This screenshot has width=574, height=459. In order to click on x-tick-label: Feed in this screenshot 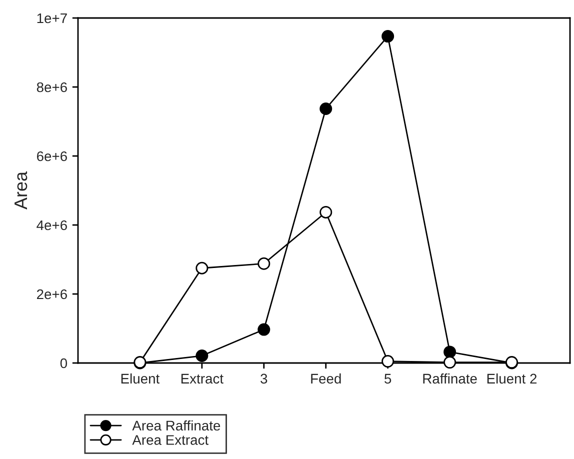, I will do `click(326, 378)`.